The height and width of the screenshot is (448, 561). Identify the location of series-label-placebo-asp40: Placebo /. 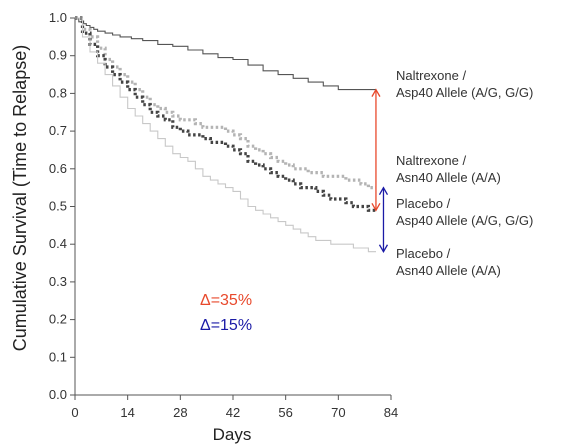
(423, 203).